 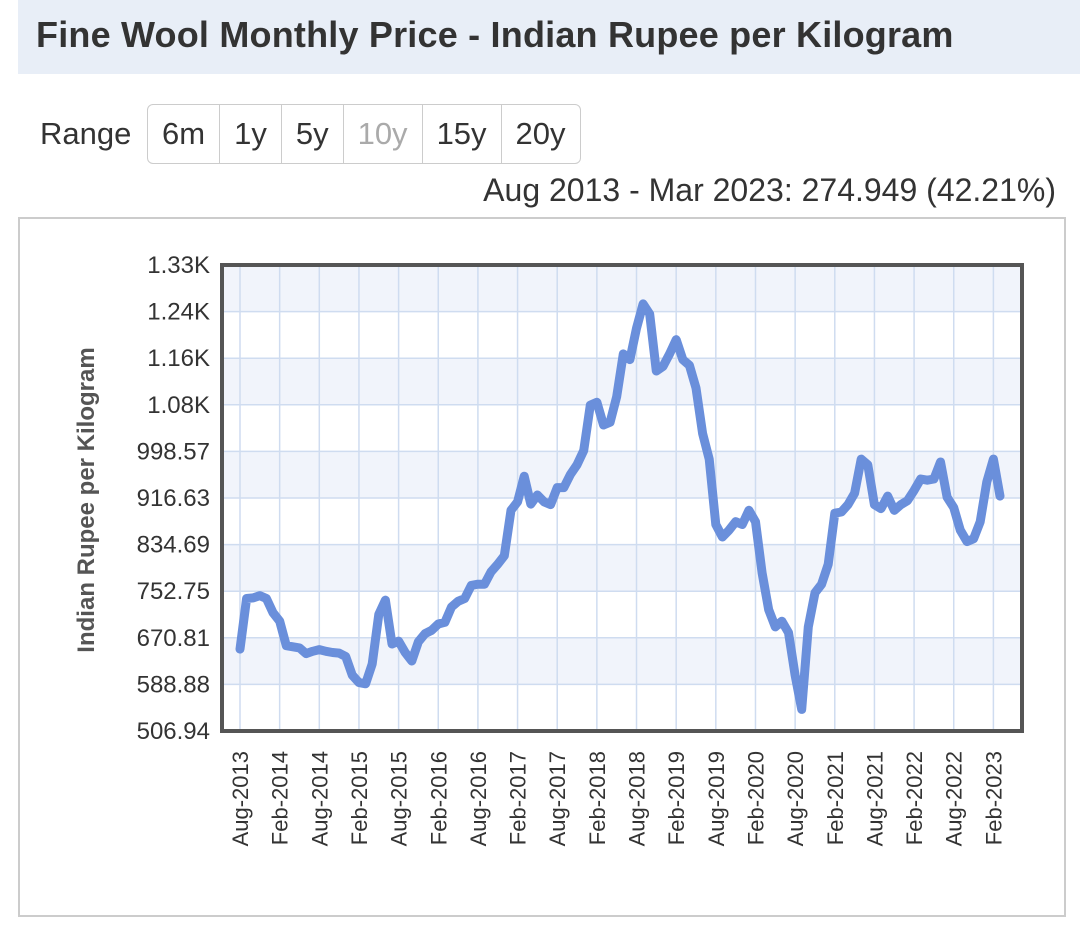 I want to click on x-tick-label: Feb-2018, so click(x=597, y=798).